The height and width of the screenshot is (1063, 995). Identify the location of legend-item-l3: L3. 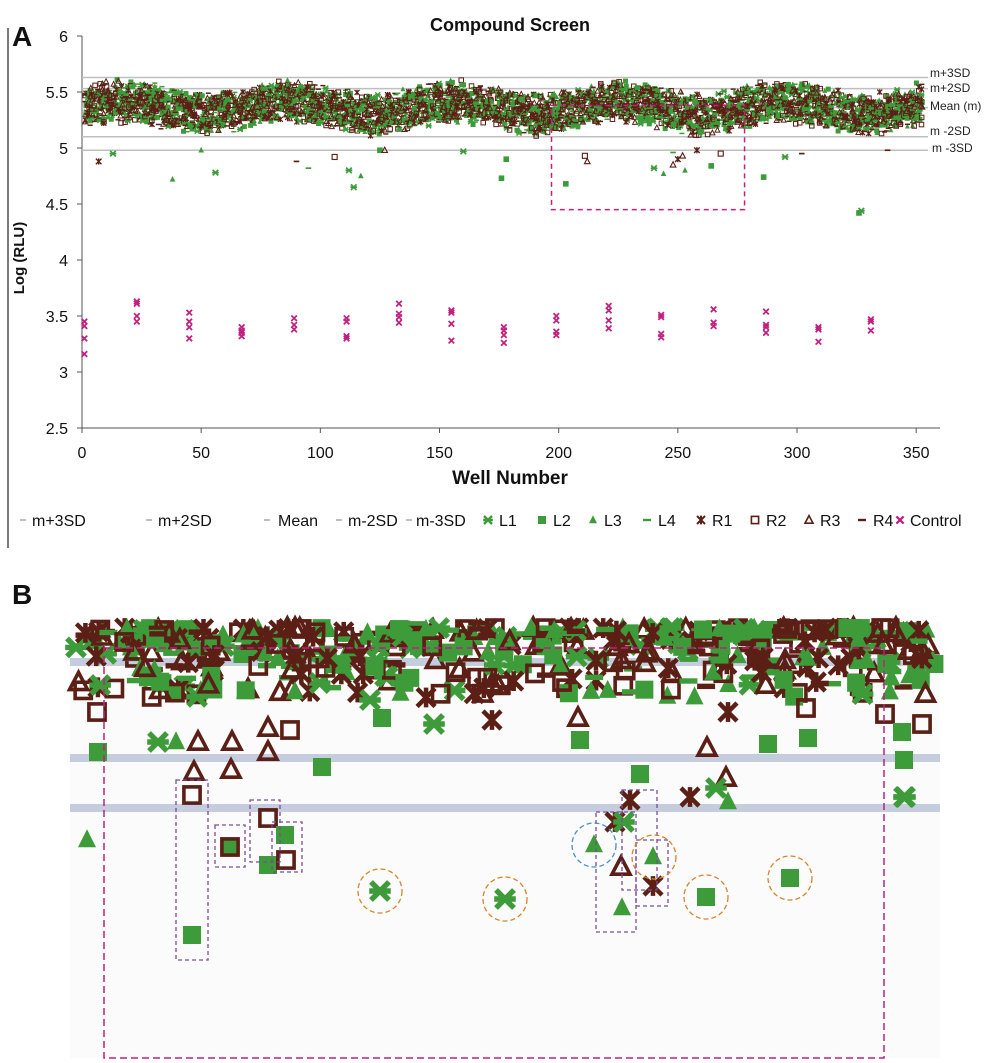
(605, 521).